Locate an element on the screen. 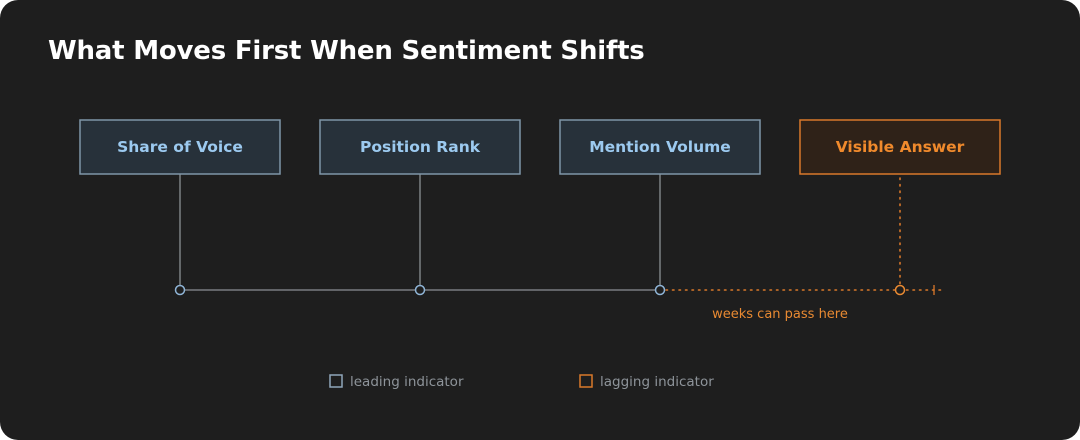 The width and height of the screenshot is (1080, 440). legend-swatch-lagging is located at coordinates (586, 381).